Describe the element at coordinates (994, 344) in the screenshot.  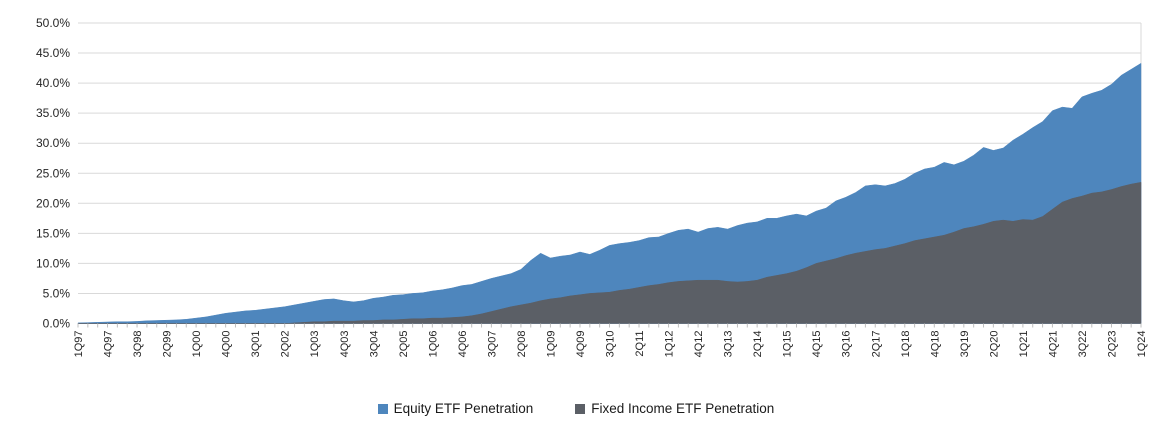
I see `x-tick-label: 2Q20` at that location.